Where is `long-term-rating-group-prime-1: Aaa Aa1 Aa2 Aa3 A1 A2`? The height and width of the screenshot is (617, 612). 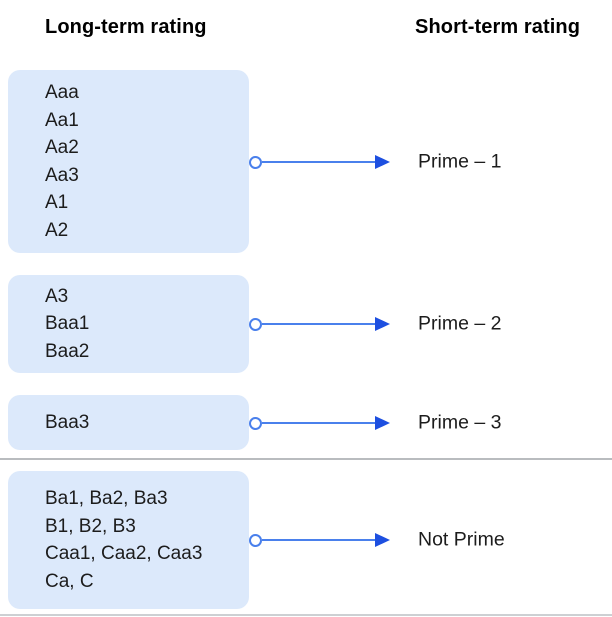
long-term-rating-group-prime-1: Aaa Aa1 Aa2 Aa3 A1 A2 is located at coordinates (128, 161).